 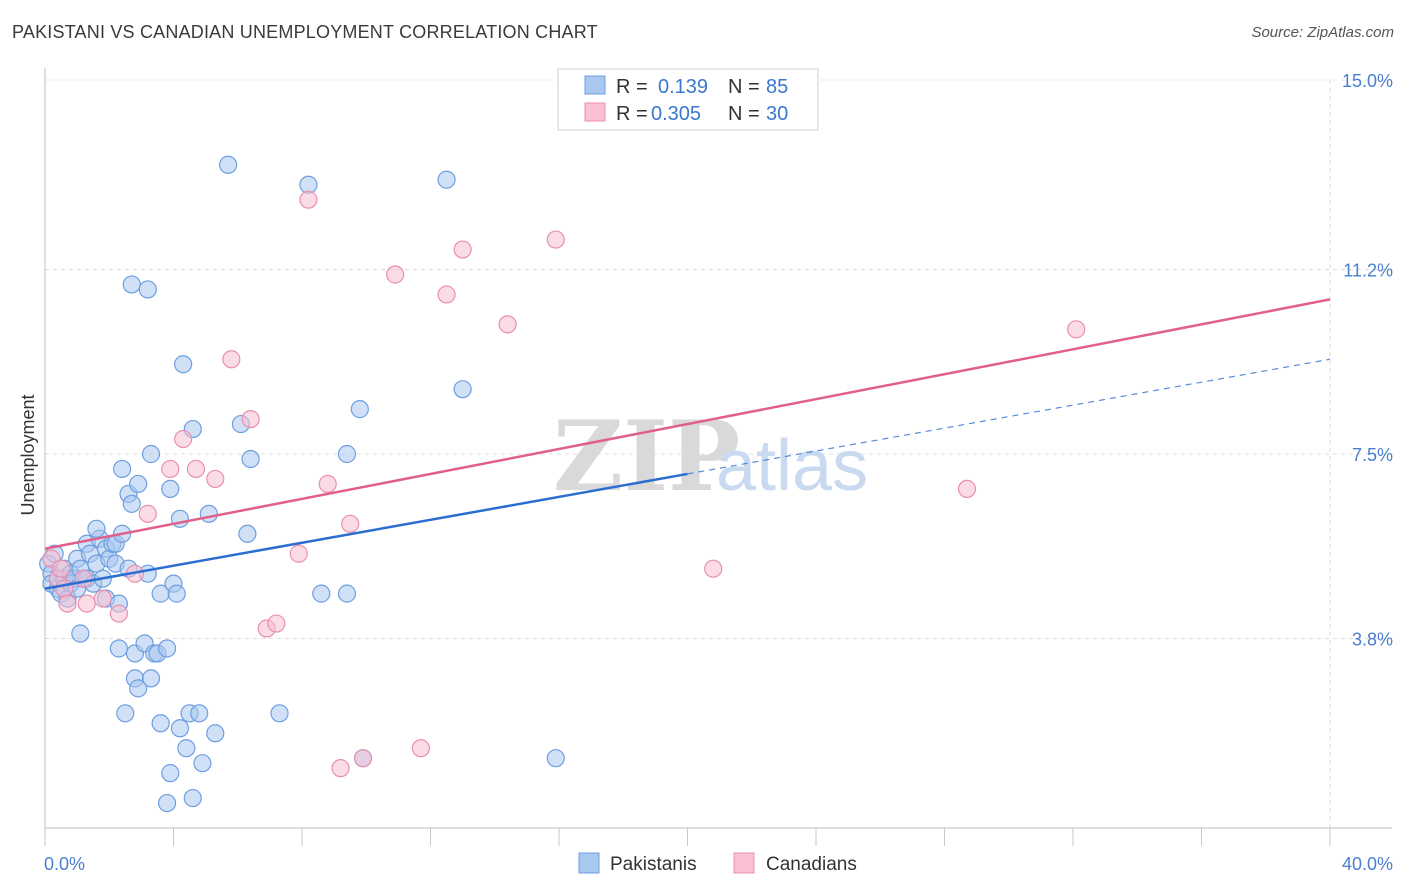 What do you see at coordinates (1367, 81) in the screenshot?
I see `y-tick-label: 15.0%` at bounding box center [1367, 81].